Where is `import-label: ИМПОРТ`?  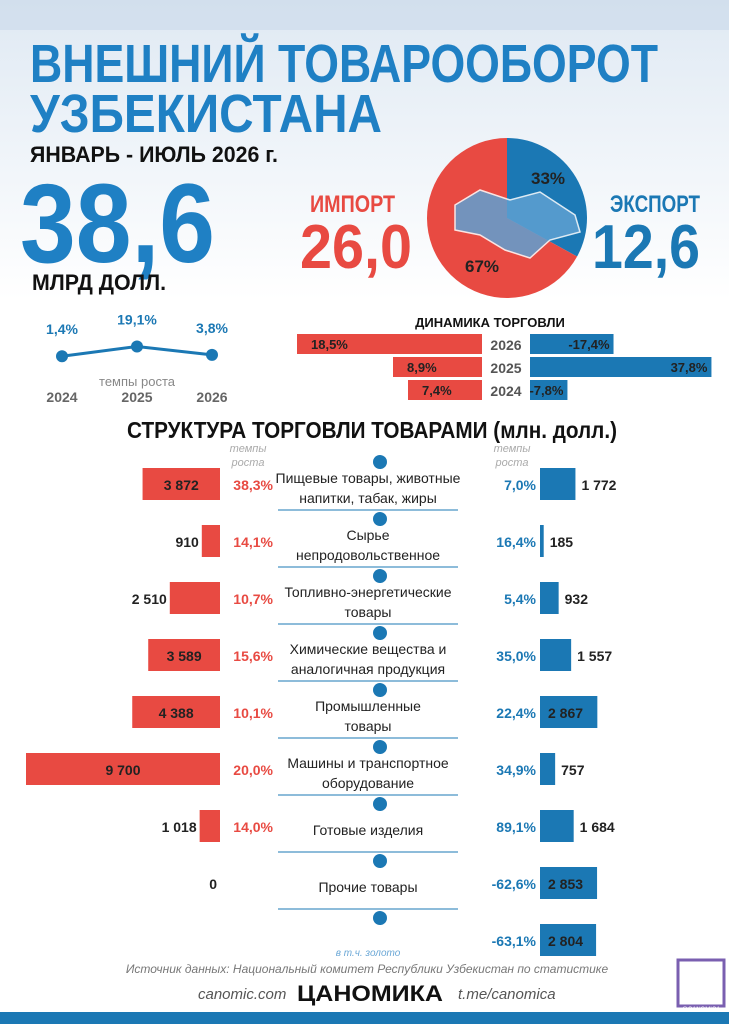
import-label: ИМПОРТ is located at coordinates (352, 204).